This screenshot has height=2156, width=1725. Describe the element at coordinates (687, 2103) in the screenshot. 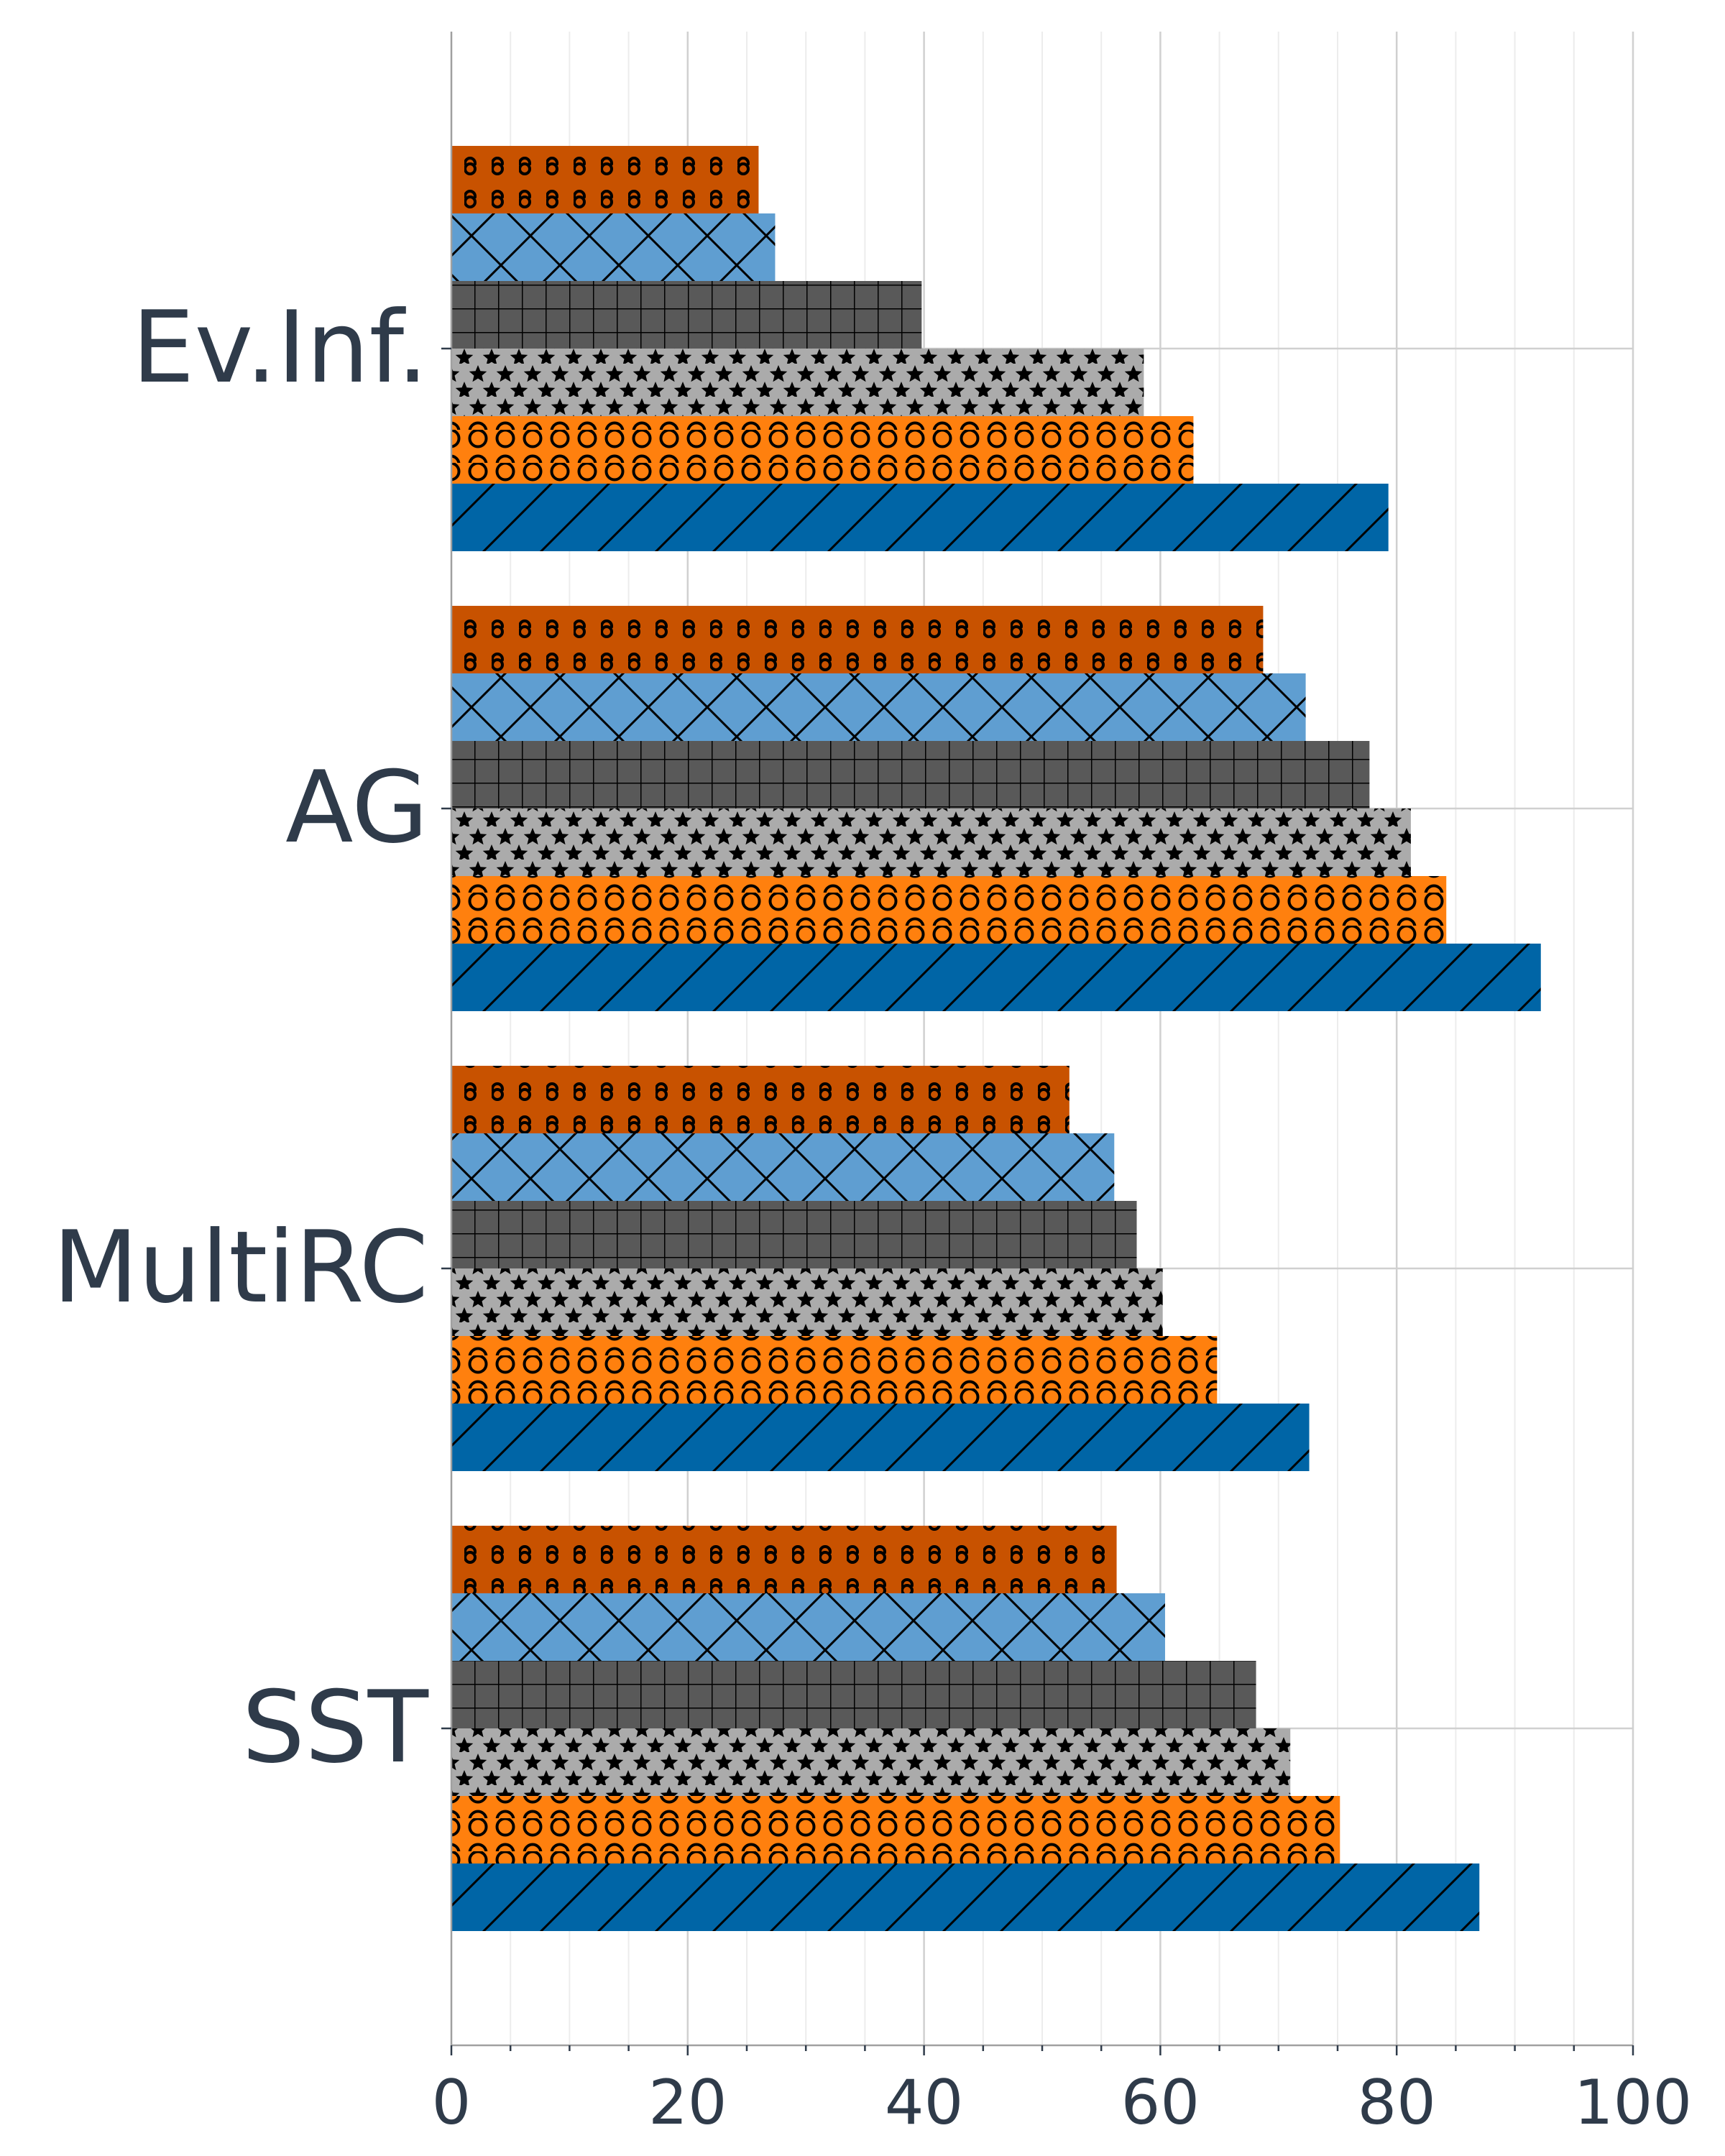

I see `x-tick-label: 20` at that location.